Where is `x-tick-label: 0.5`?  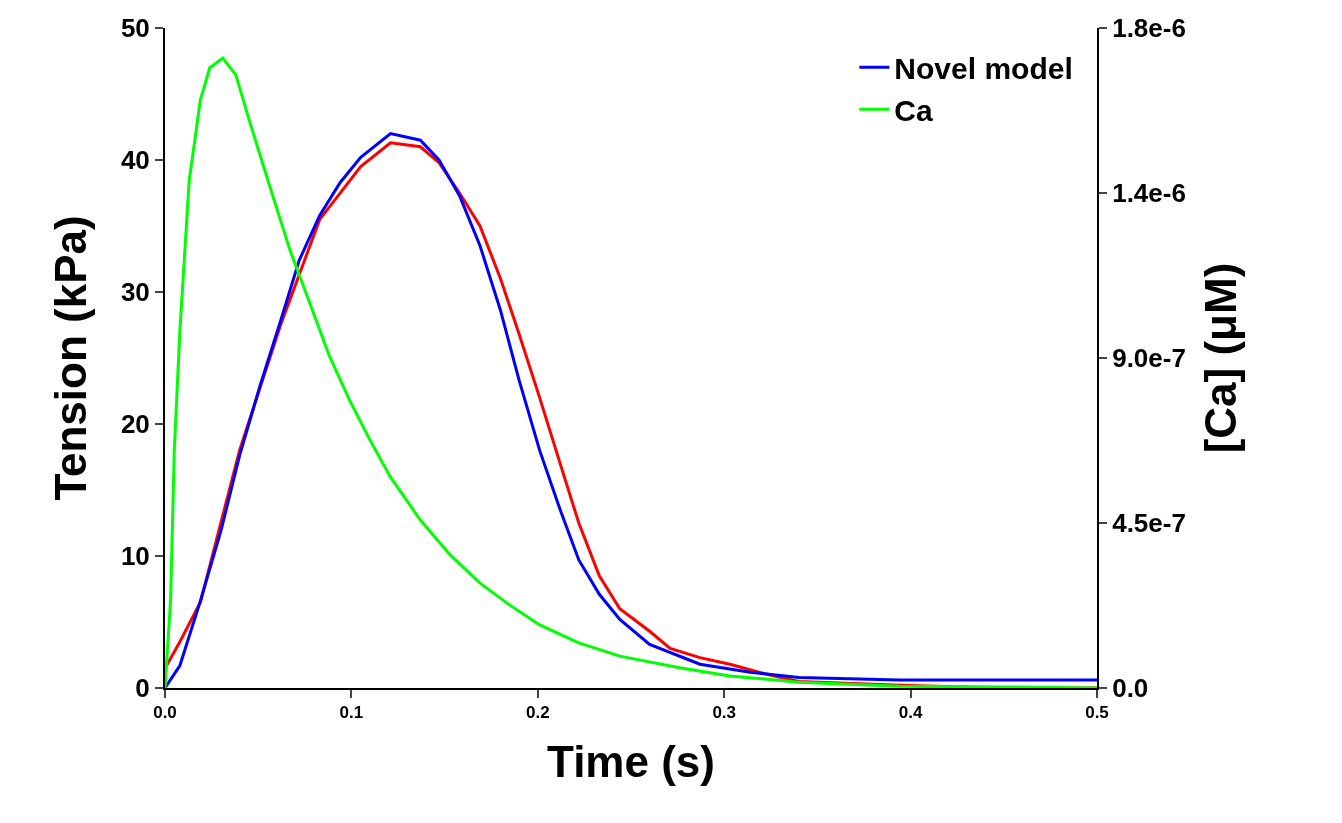 x-tick-label: 0.5 is located at coordinates (1097, 713).